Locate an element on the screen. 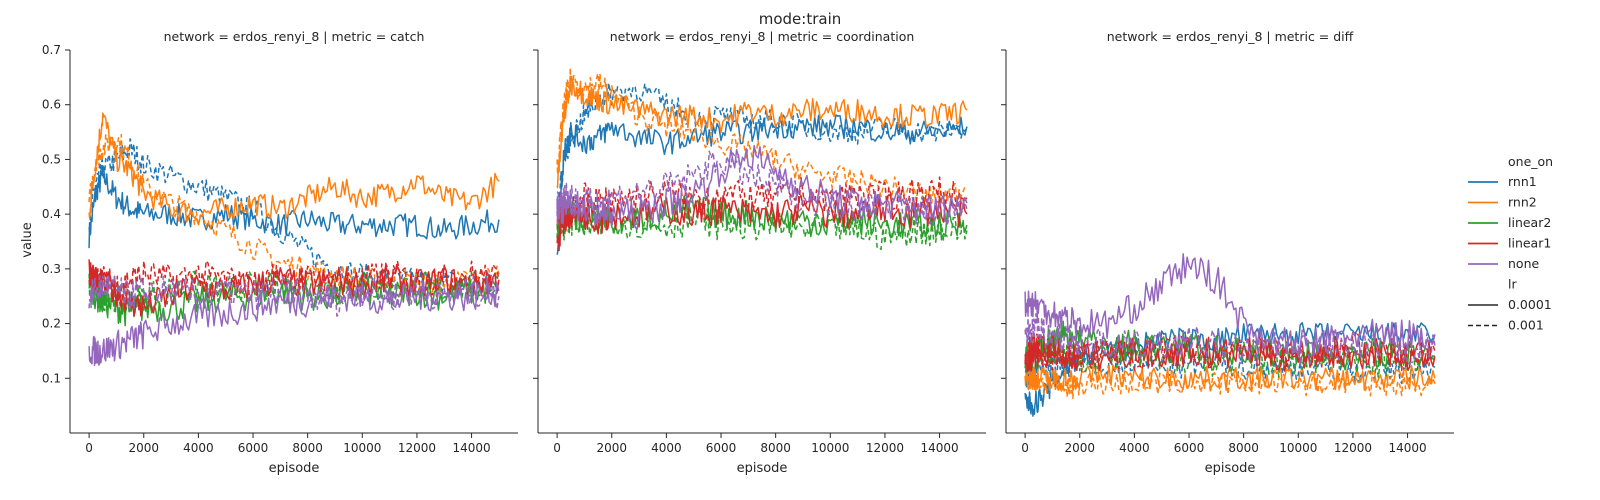 The height and width of the screenshot is (500, 1600). legend-label-lr-0.001: 0.001 is located at coordinates (1526, 325).